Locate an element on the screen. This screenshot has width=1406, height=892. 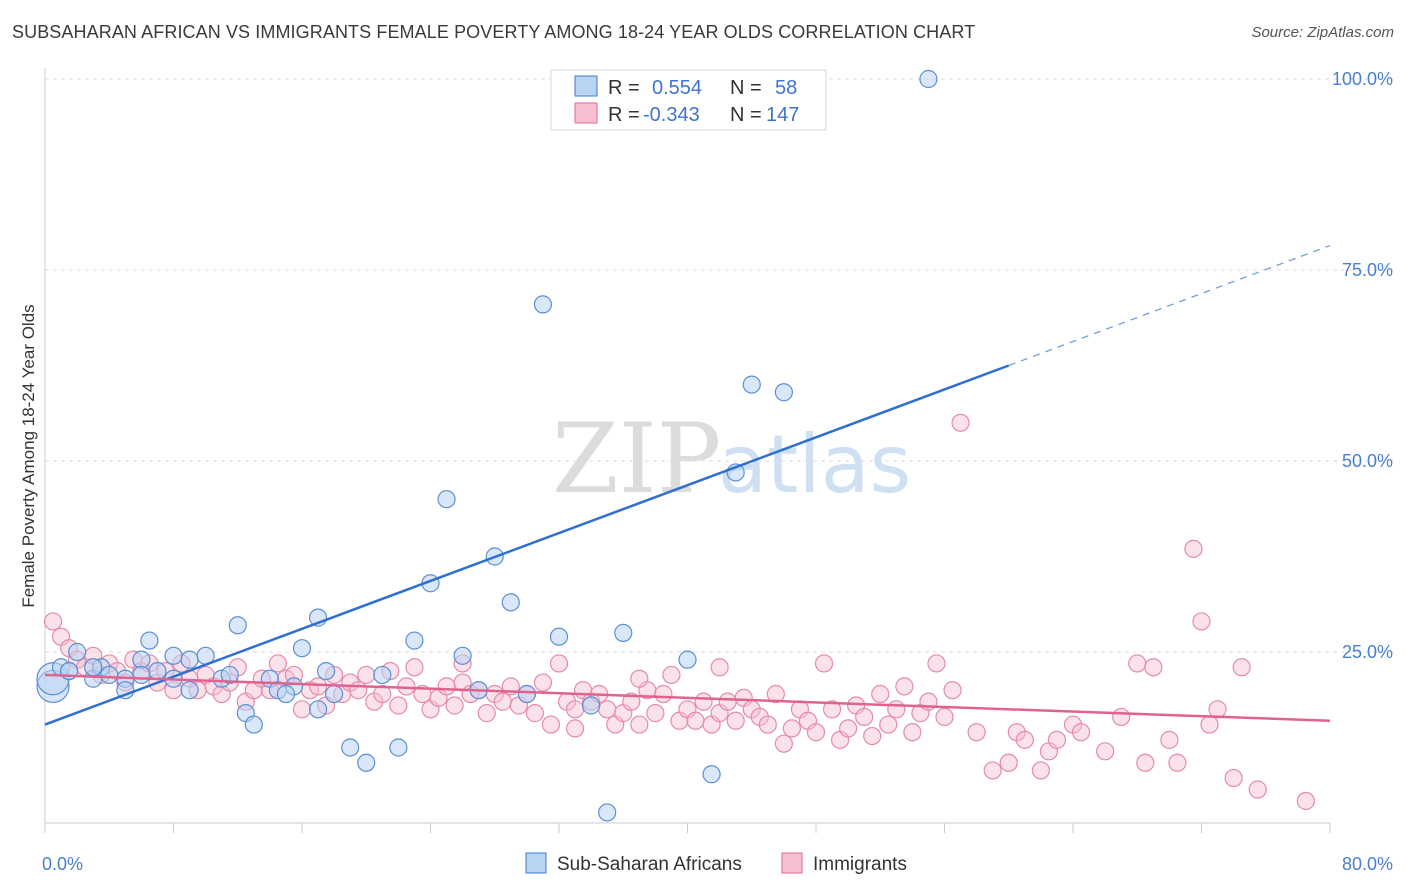
stats-n-label-1: N = is located at coordinates (746, 88).